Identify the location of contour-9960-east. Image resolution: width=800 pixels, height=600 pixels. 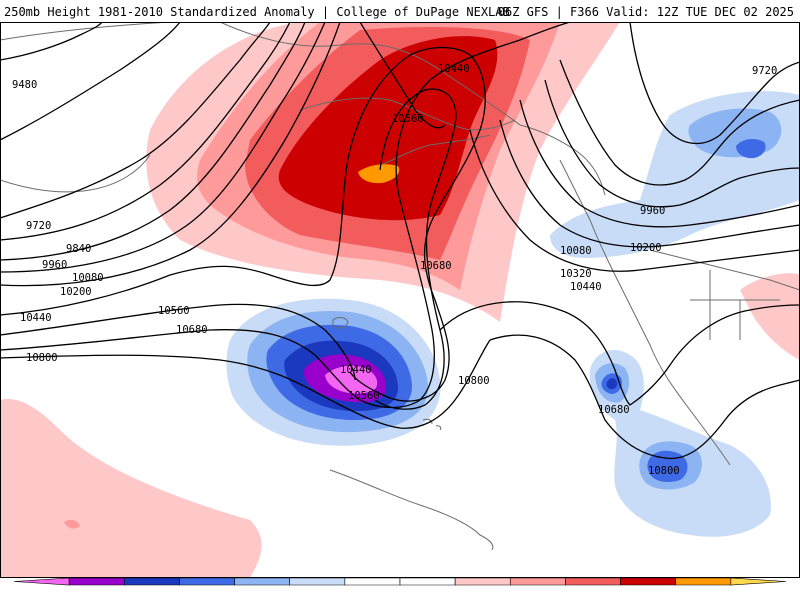
(679, 122).